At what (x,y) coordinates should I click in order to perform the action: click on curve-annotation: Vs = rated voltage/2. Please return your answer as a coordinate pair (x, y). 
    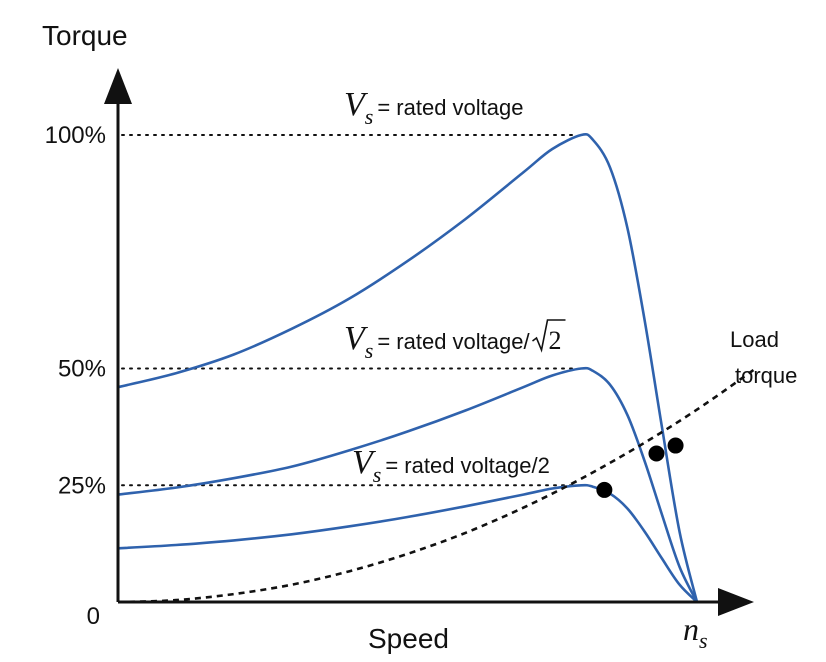
    Looking at the image, I should click on (451, 465).